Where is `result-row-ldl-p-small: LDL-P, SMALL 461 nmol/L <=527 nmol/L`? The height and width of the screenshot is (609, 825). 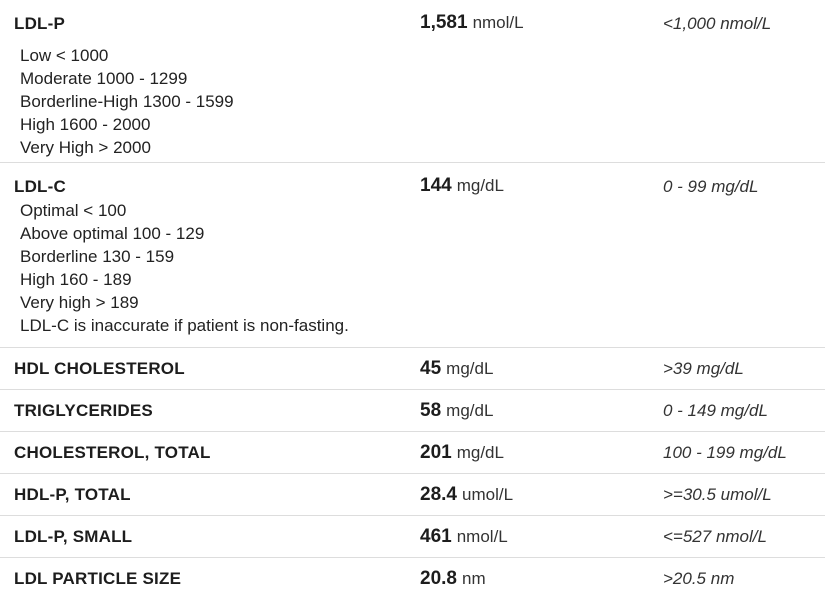 result-row-ldl-p-small: LDL-P, SMALL 461 nmol/L <=527 nmol/L is located at coordinates (412, 537).